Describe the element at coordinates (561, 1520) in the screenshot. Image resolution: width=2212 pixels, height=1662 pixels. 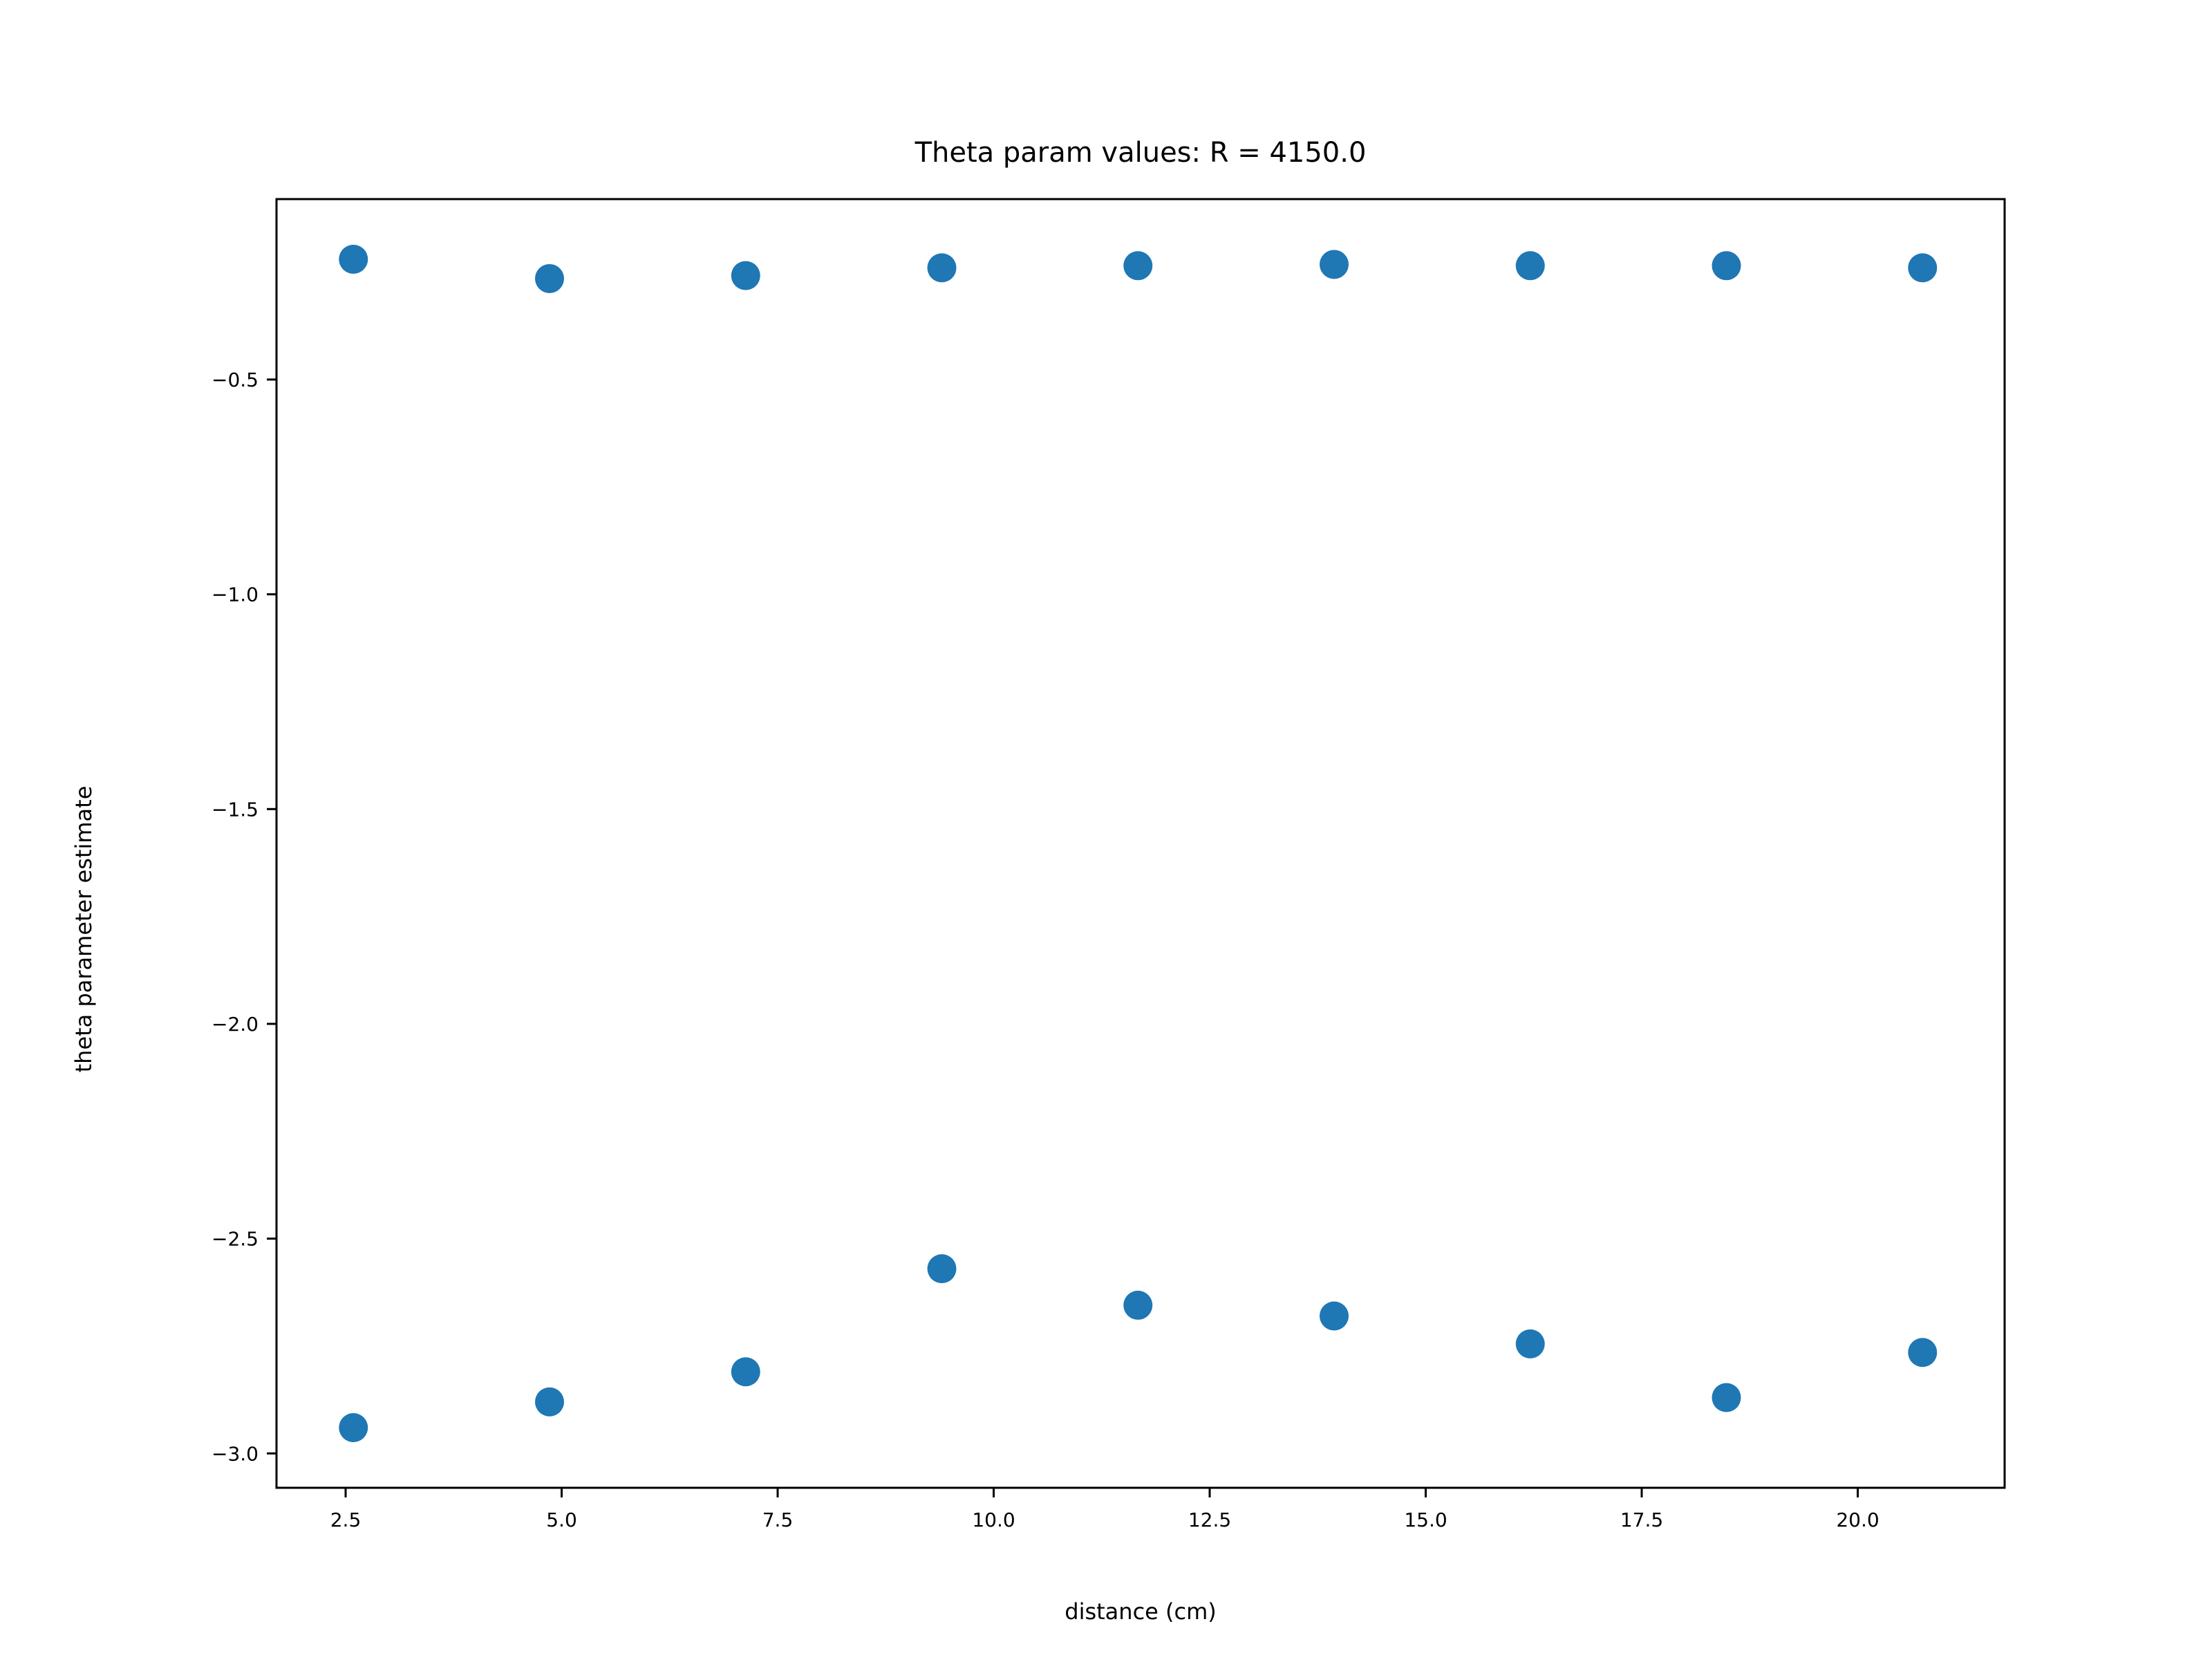
I see `x-tick-label: 5.0` at that location.